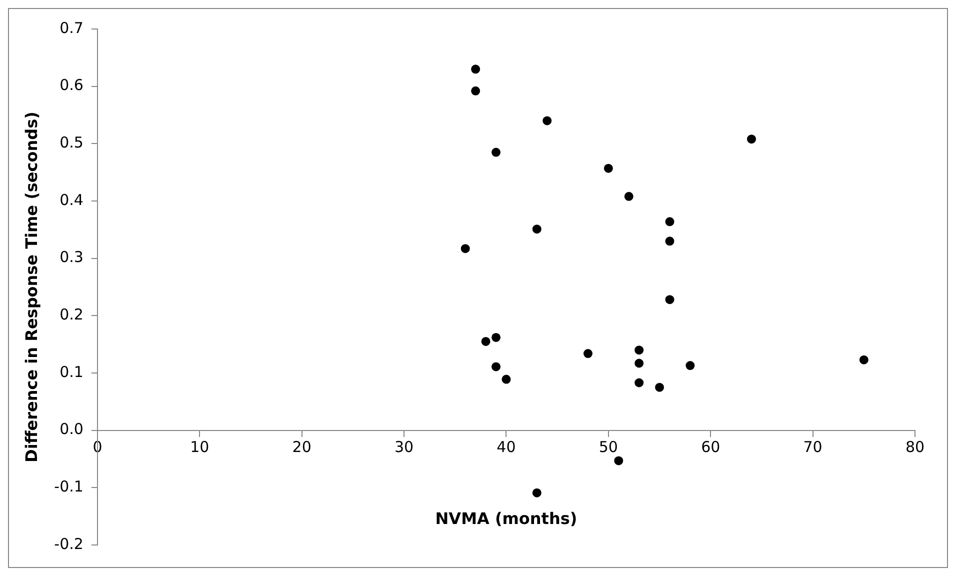  What do you see at coordinates (72, 27) in the screenshot?
I see `y-tick-label: 0.7` at bounding box center [72, 27].